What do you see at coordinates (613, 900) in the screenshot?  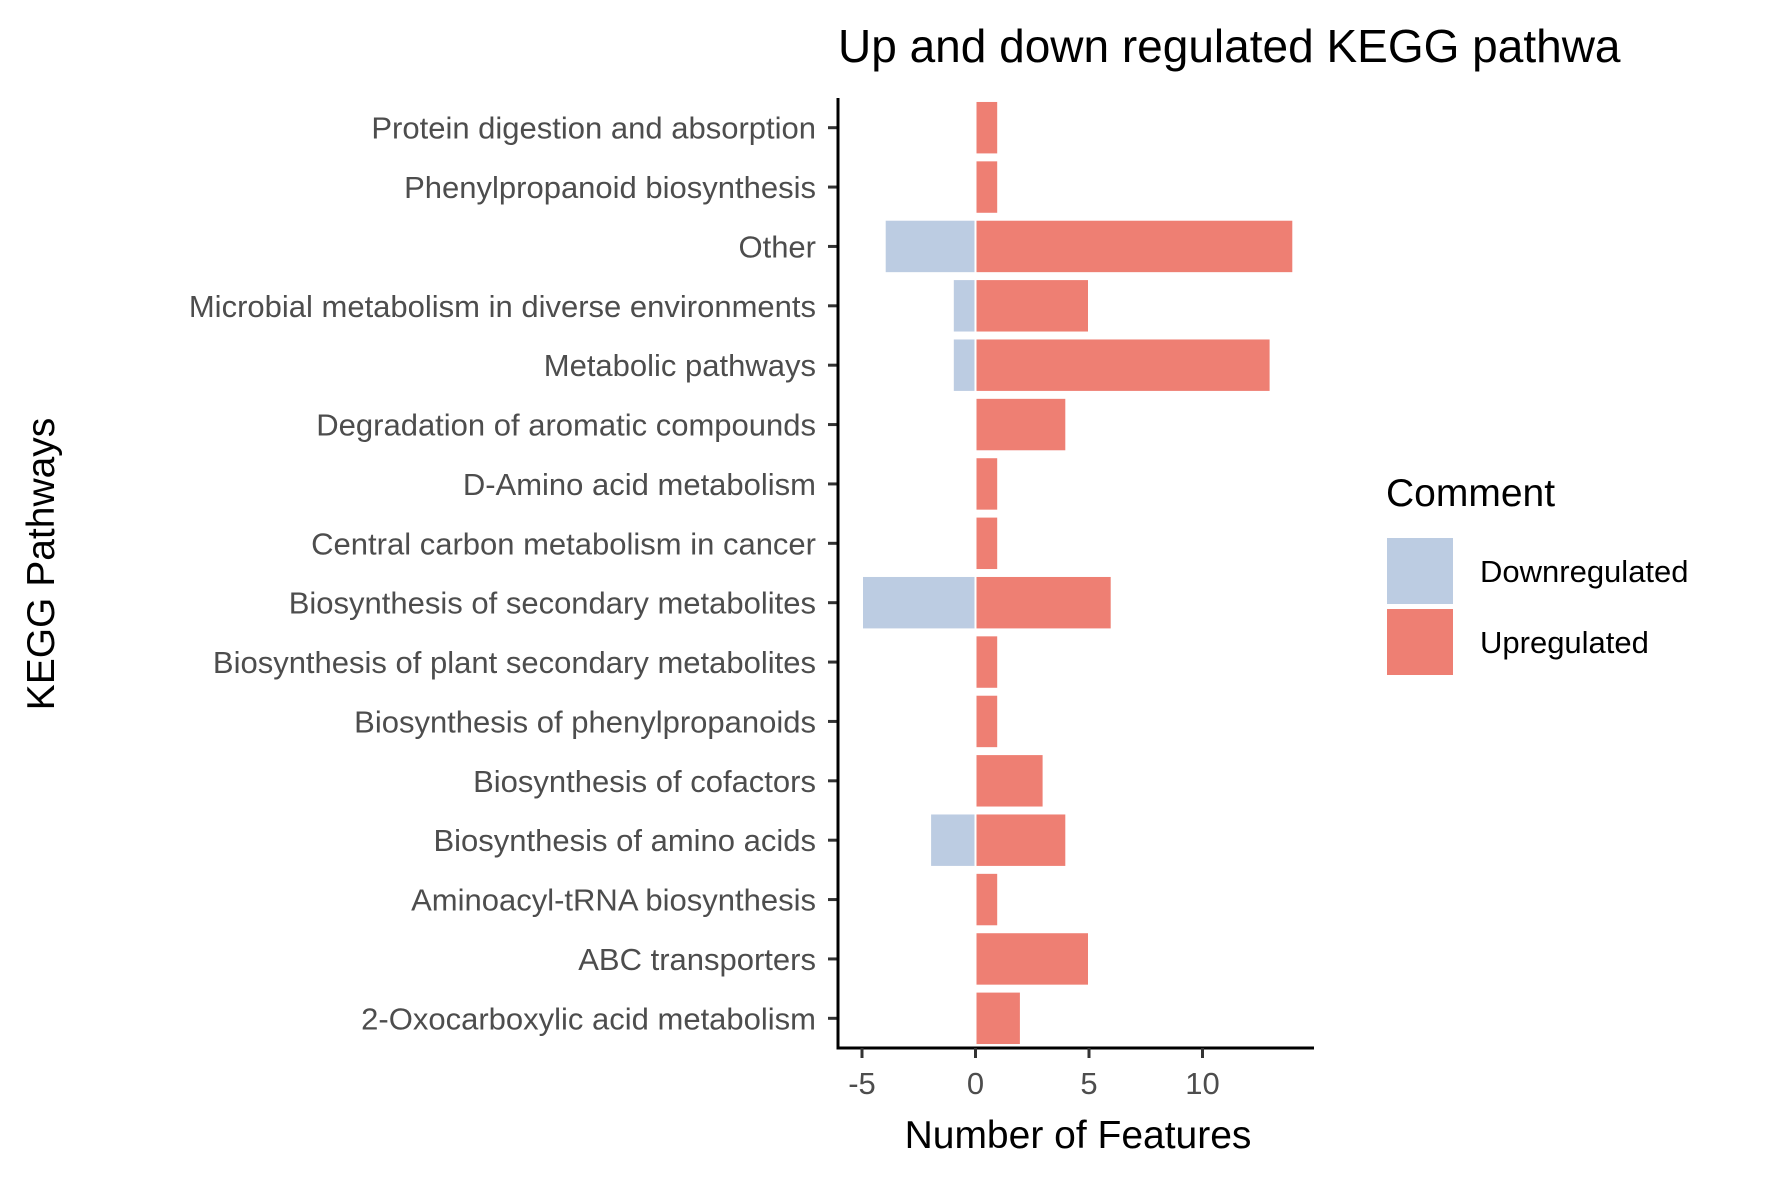 I see `category-label: Aminoacyl-tRNA biosynthesis` at bounding box center [613, 900].